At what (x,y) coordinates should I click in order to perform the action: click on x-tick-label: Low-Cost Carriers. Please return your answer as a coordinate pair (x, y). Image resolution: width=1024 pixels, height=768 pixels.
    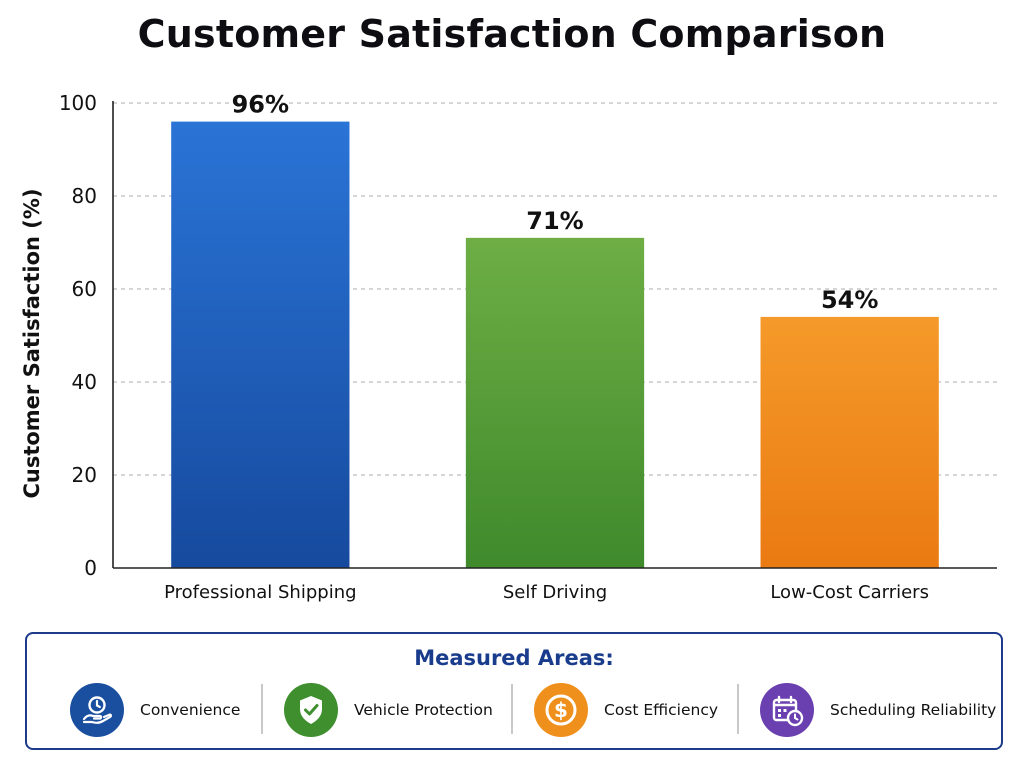
    Looking at the image, I should click on (849, 592).